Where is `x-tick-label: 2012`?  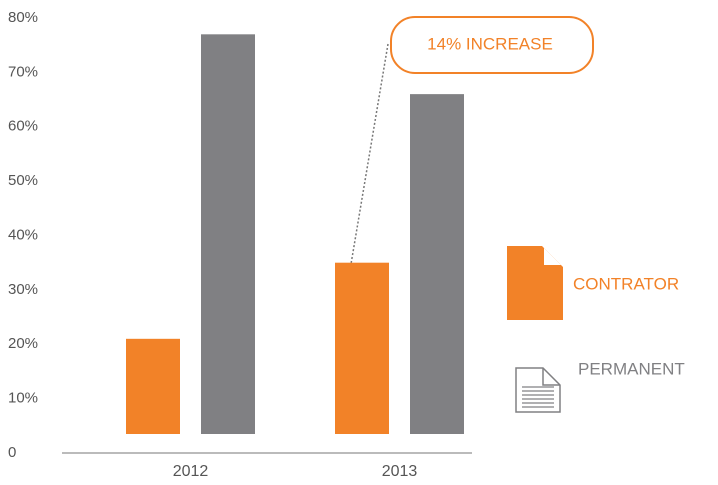 x-tick-label: 2012 is located at coordinates (191, 471).